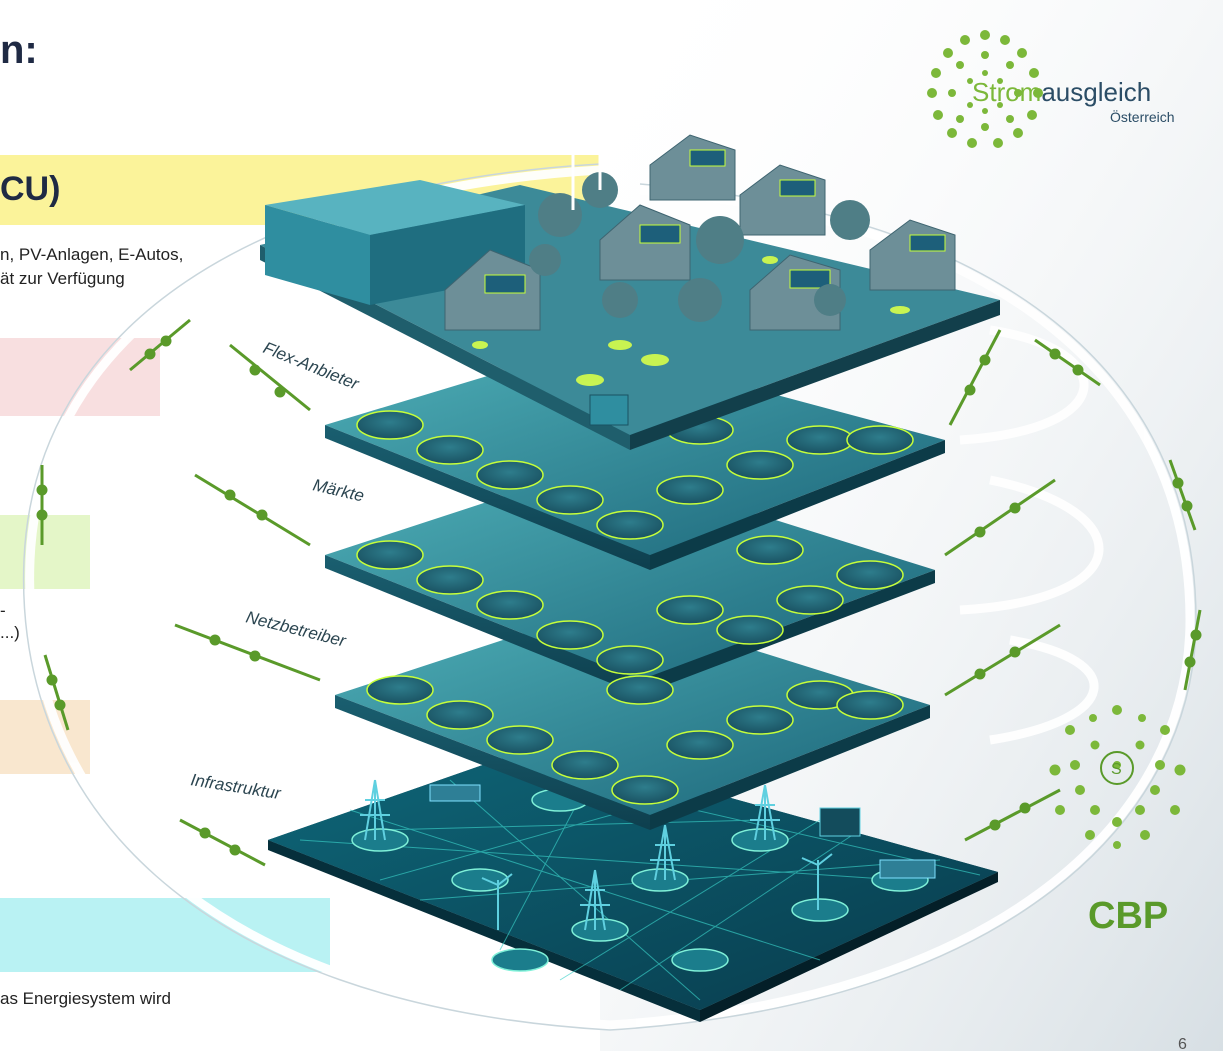 The image size is (1223, 1054). I want to click on band-cyan-line-1: as Energiesystem wird, so click(86, 998).